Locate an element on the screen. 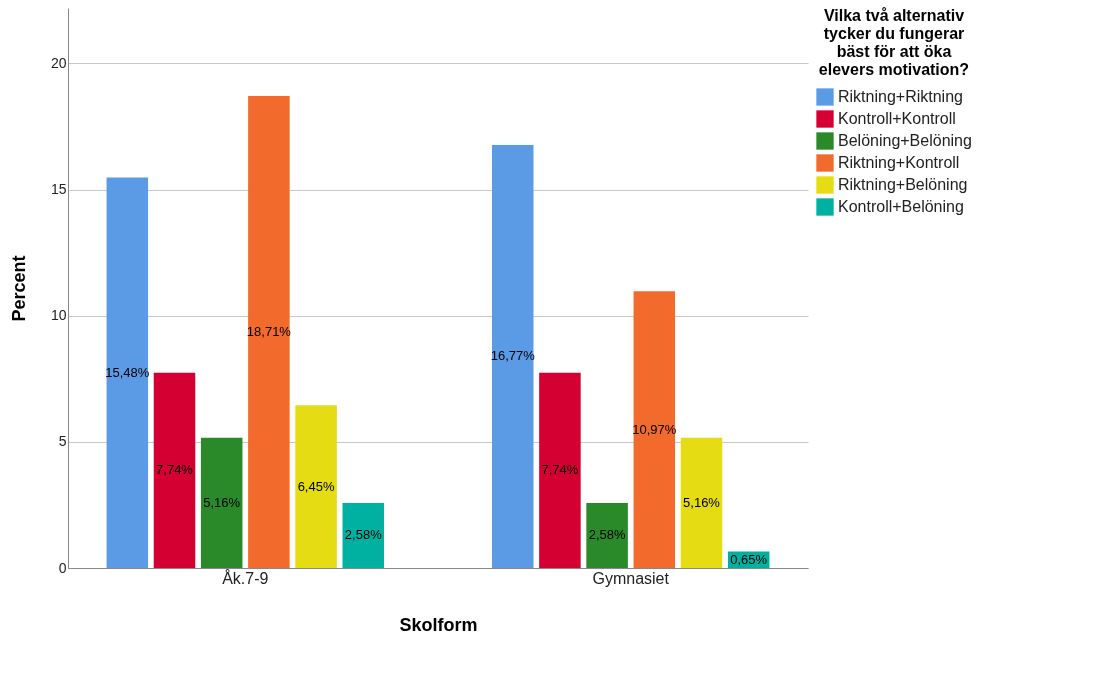 The image size is (1109, 698). y-axis-title: Percent is located at coordinates (18, 288).